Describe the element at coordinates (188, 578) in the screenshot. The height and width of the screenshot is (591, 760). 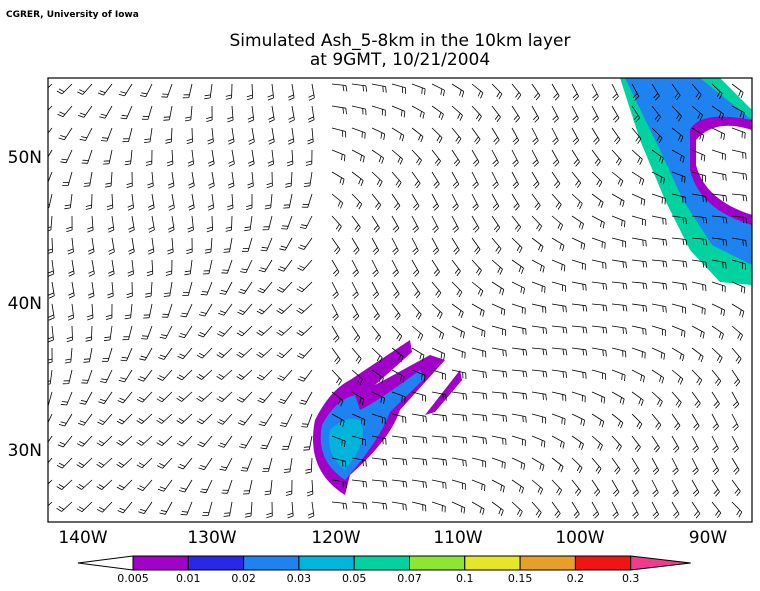
I see `colorbar-label: 0.01` at that location.